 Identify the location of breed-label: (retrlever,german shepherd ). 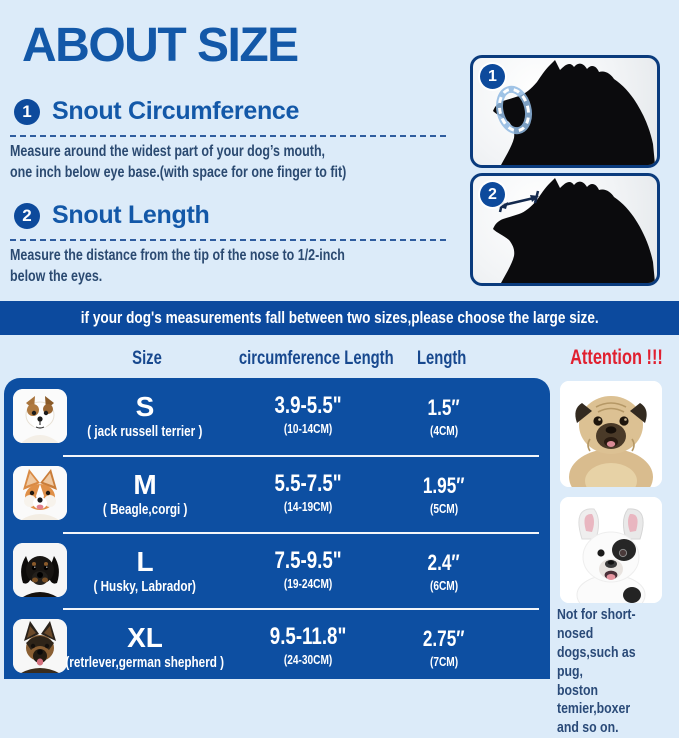
(145, 662).